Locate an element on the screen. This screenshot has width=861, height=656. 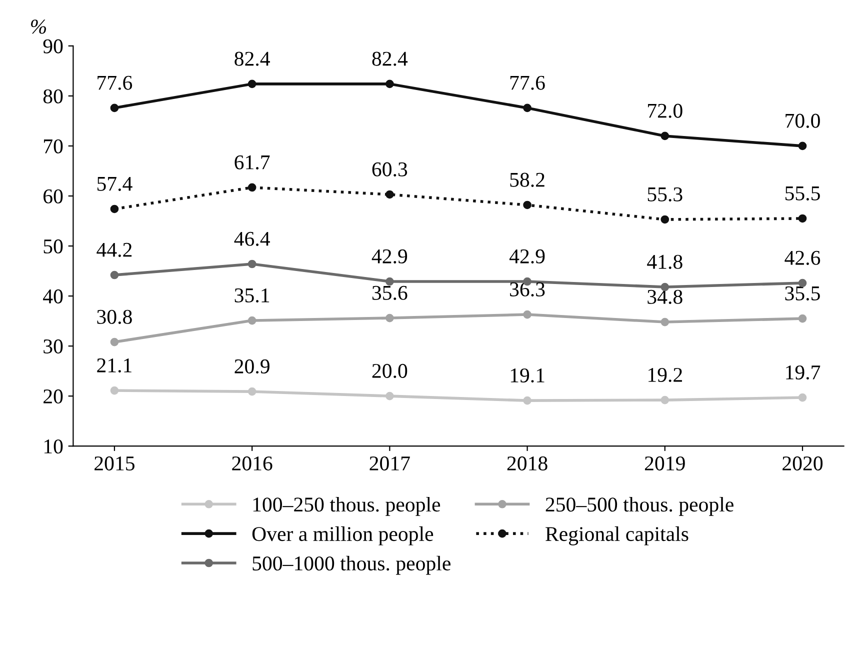
data-label: 70.0 is located at coordinates (803, 121).